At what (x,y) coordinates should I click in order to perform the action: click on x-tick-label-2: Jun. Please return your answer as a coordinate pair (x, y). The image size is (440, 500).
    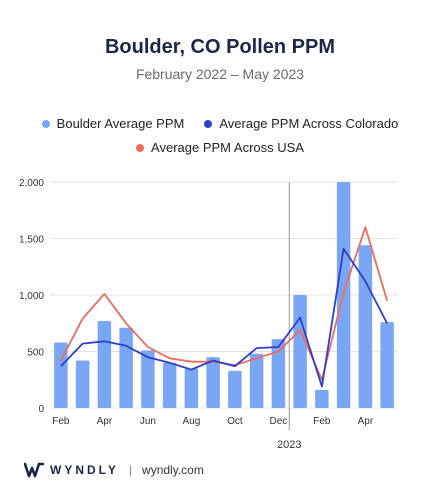
    Looking at the image, I should click on (148, 421).